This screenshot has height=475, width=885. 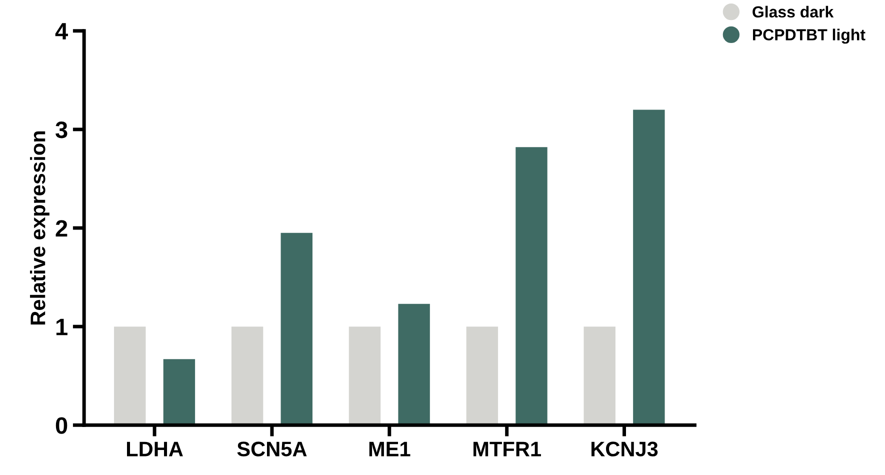 What do you see at coordinates (40, 227) in the screenshot?
I see `y-axis-title: Relative expression` at bounding box center [40, 227].